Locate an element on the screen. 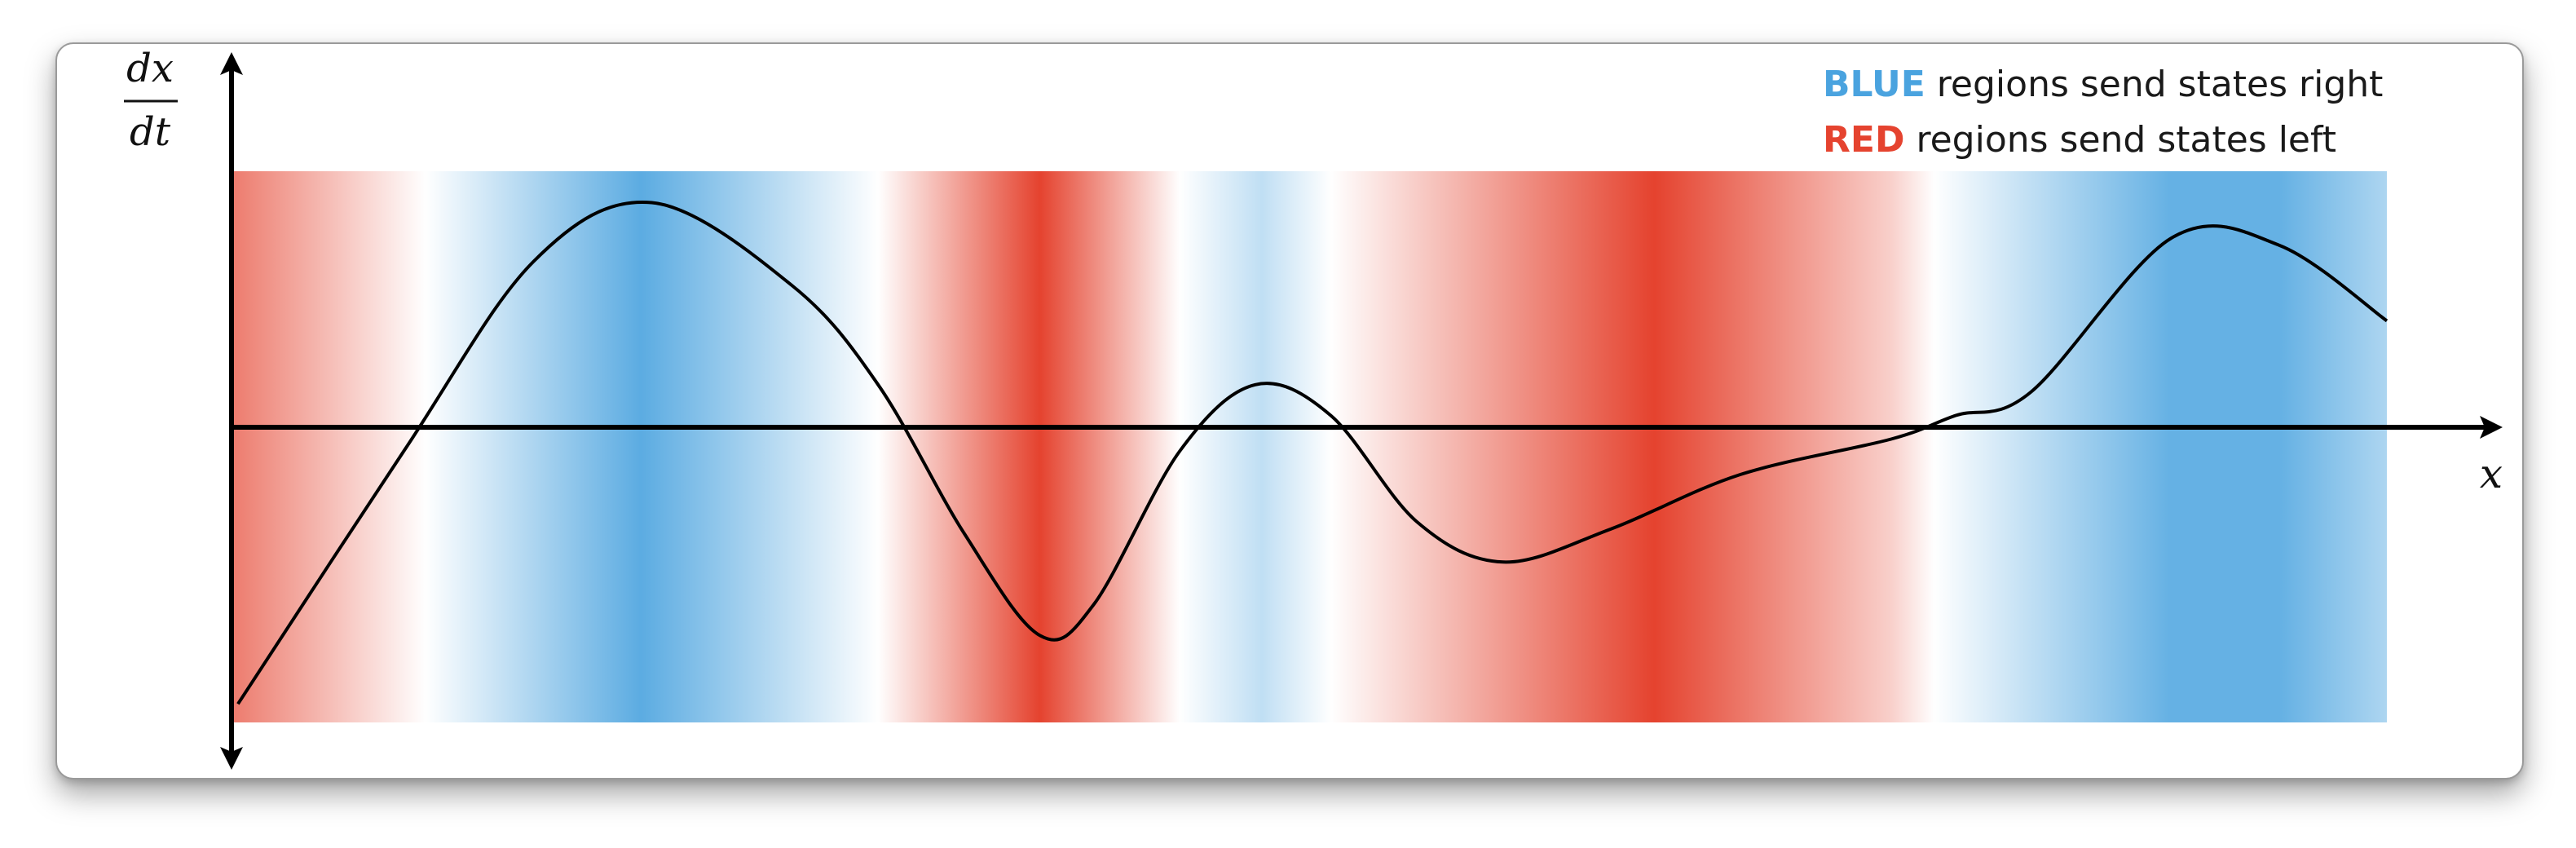  legend-keyword-blue: BLUE is located at coordinates (1874, 84).